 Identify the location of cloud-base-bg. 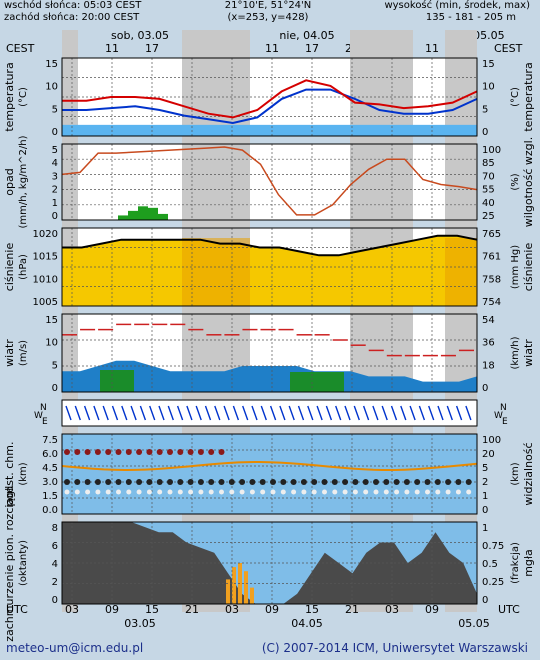
(269, 474).